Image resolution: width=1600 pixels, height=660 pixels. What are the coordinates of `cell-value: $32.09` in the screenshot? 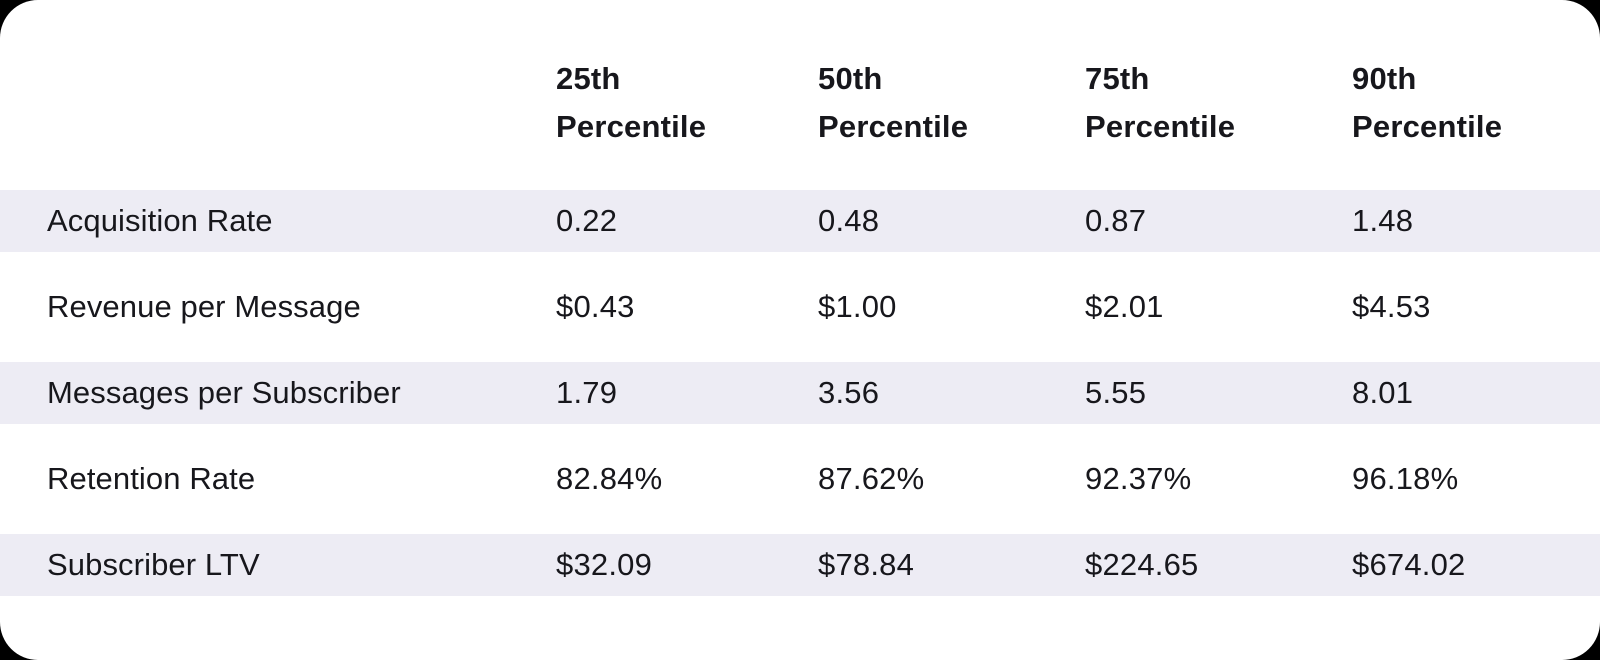 It's located at (604, 564).